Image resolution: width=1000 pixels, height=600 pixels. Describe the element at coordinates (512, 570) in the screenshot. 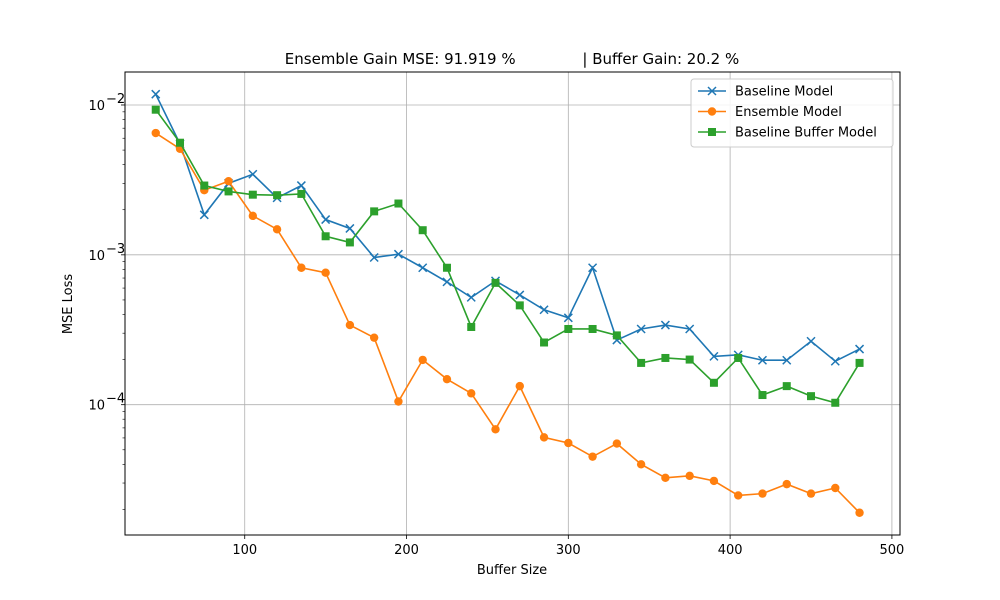

I see `x-axis-label: Buffer Size` at that location.